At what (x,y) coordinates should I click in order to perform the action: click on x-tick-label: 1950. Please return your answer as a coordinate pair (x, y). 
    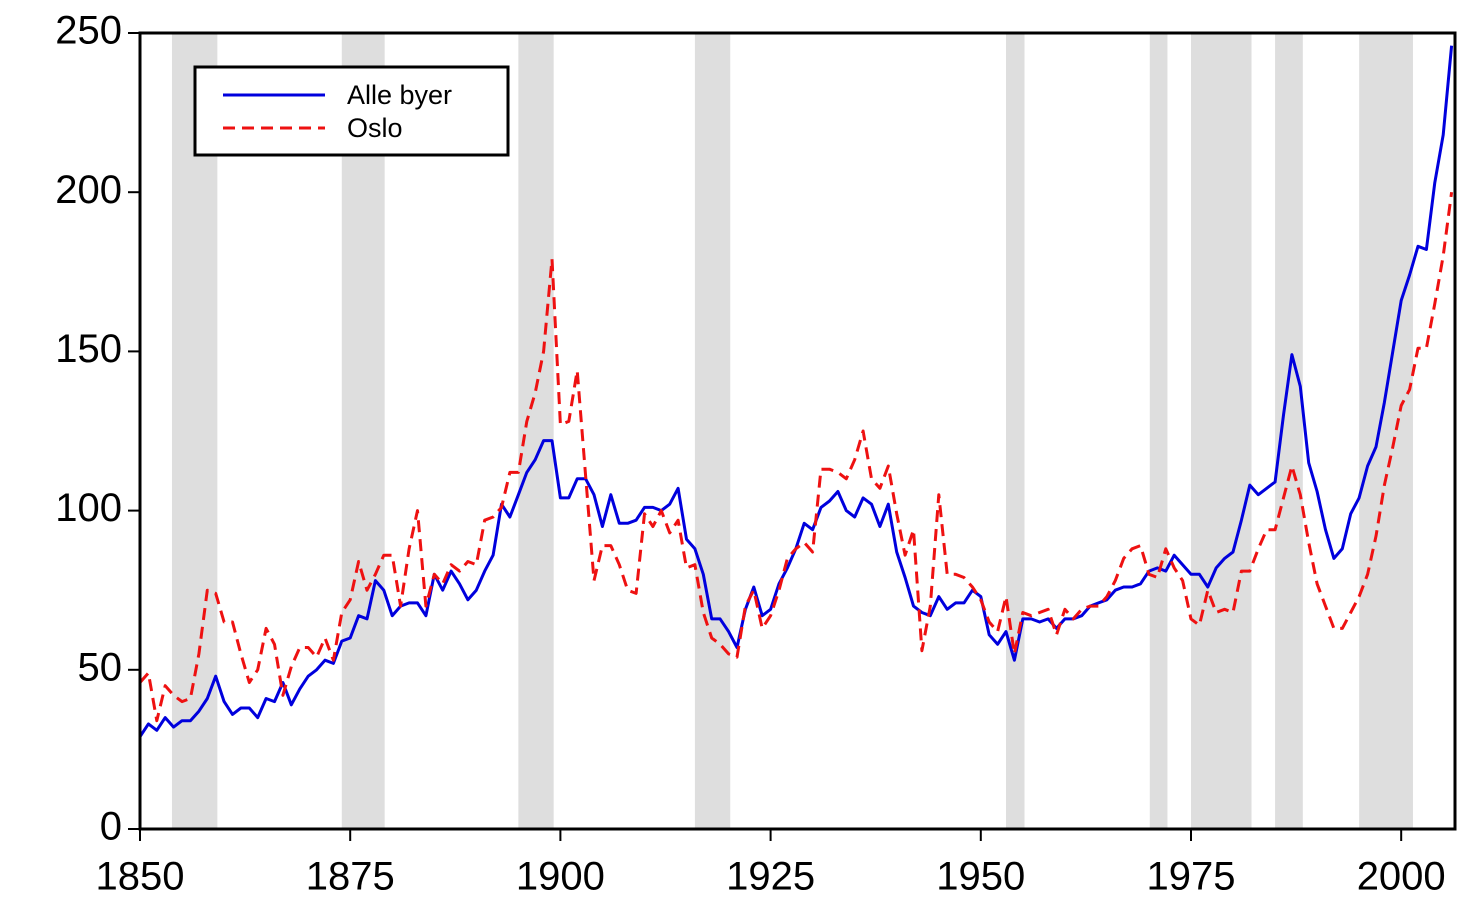
    Looking at the image, I should click on (980, 877).